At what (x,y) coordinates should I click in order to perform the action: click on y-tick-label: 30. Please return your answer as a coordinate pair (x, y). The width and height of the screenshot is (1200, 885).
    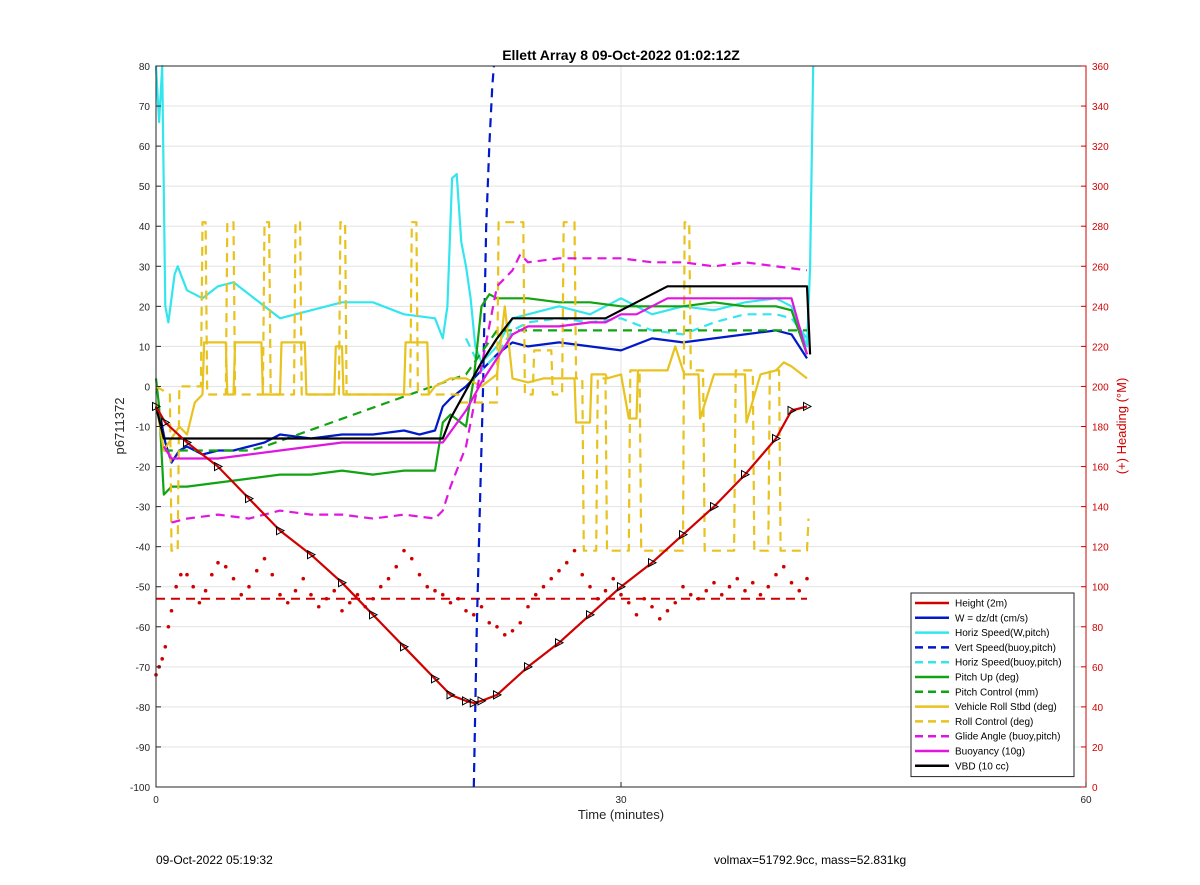
    Looking at the image, I should click on (145, 267).